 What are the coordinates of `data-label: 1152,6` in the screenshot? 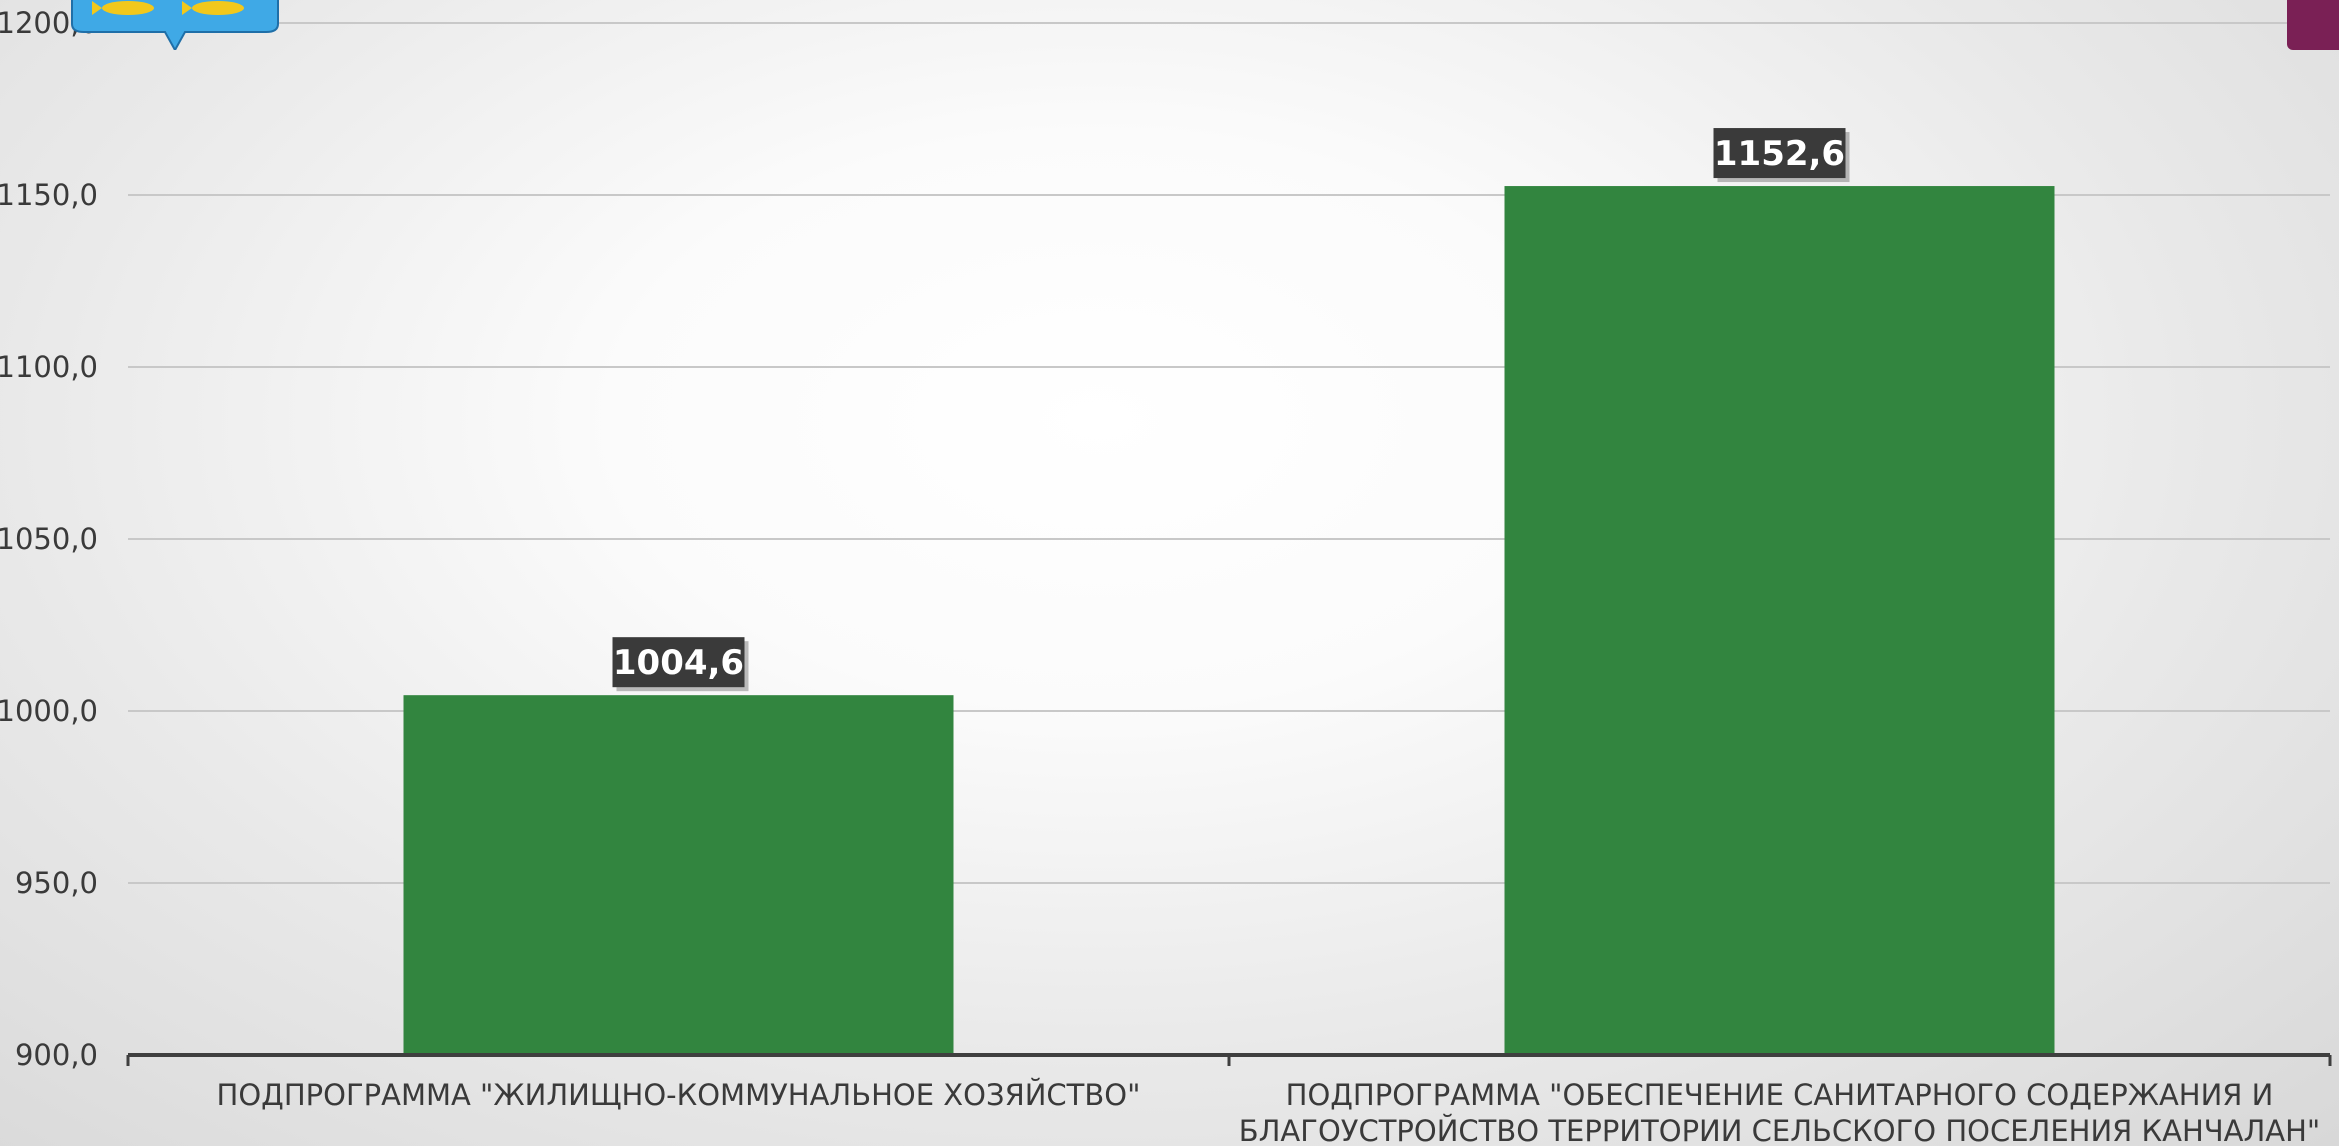 It's located at (1781, 155).